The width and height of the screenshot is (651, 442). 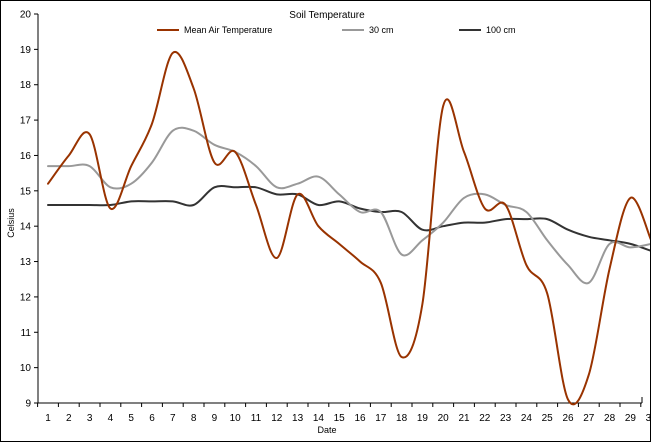 What do you see at coordinates (402, 418) in the screenshot?
I see `x-tick-label: 18` at bounding box center [402, 418].